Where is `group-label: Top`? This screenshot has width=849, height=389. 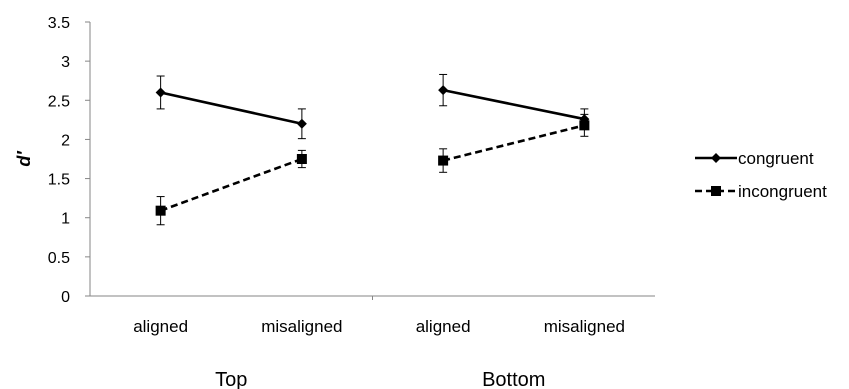
group-label: Top is located at coordinates (231, 379).